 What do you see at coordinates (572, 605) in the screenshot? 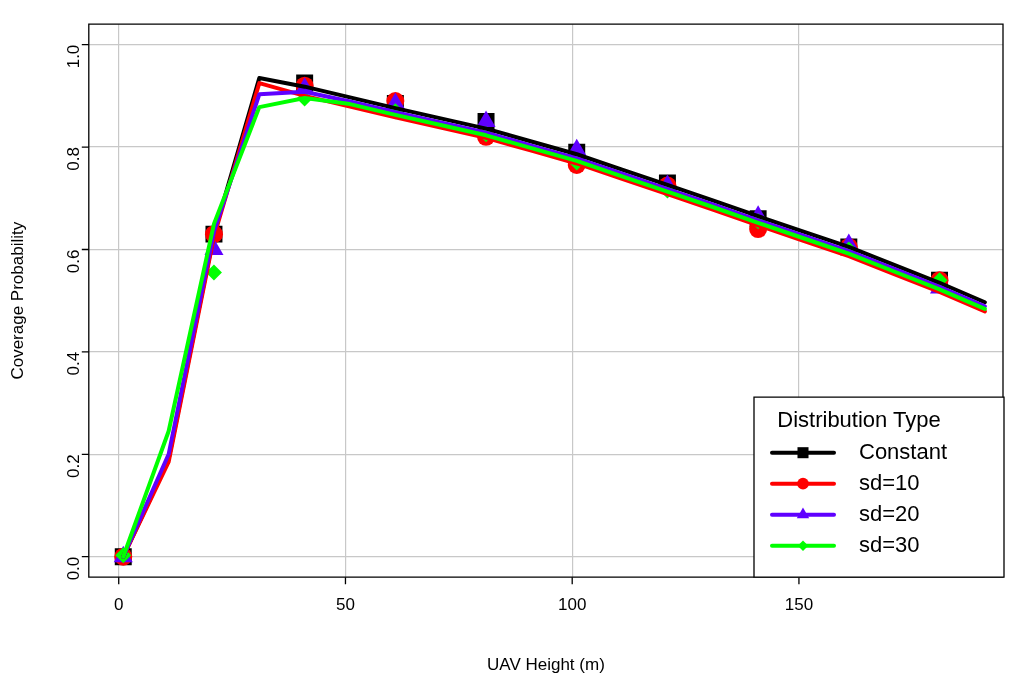
I see `x-tick-label: 100` at bounding box center [572, 605].